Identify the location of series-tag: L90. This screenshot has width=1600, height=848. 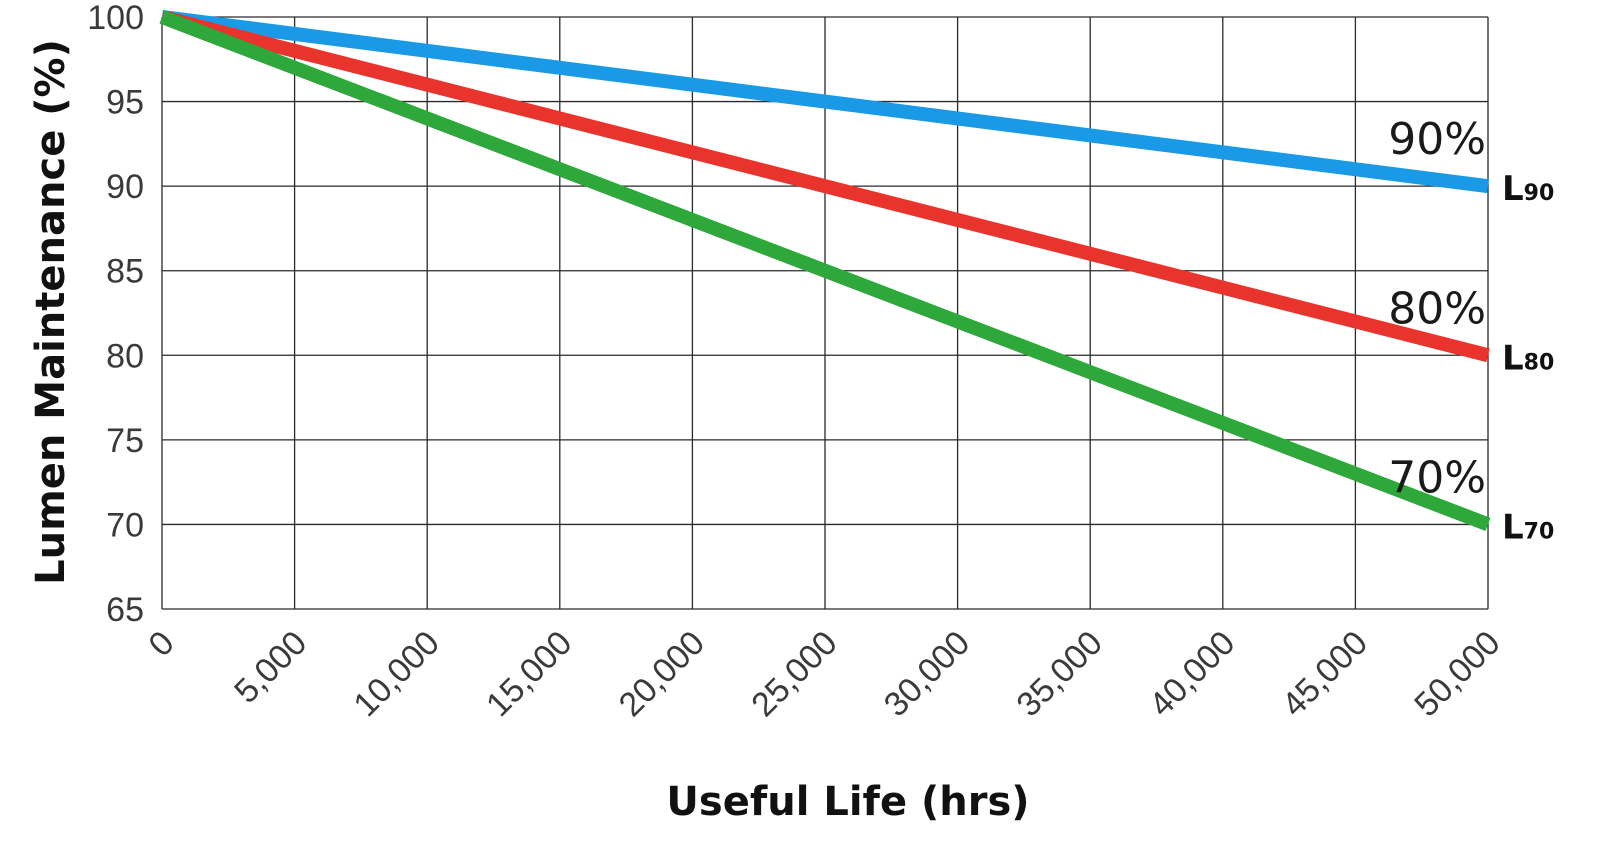
(1528, 189).